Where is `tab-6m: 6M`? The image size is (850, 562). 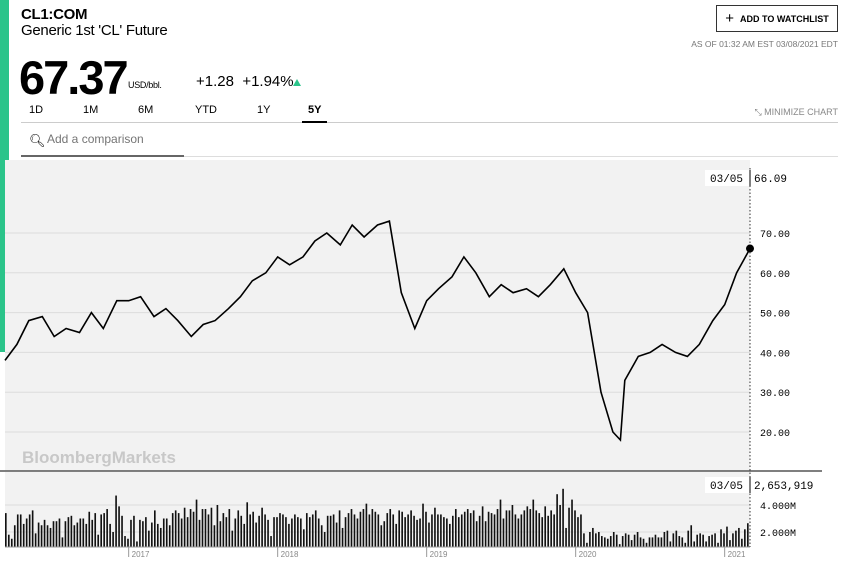 tab-6m: 6M is located at coordinates (146, 110).